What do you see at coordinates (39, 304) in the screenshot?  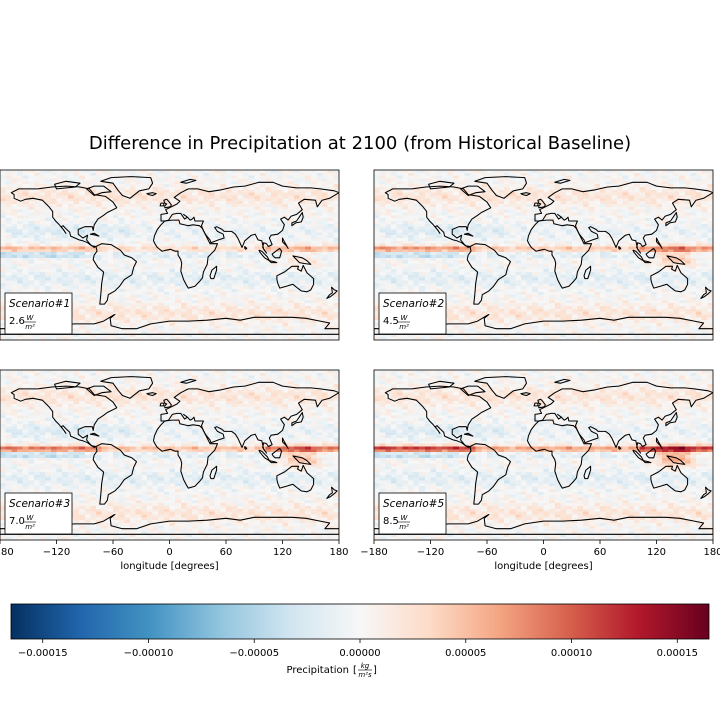 I see `scenario-name: Scenario#1` at bounding box center [39, 304].